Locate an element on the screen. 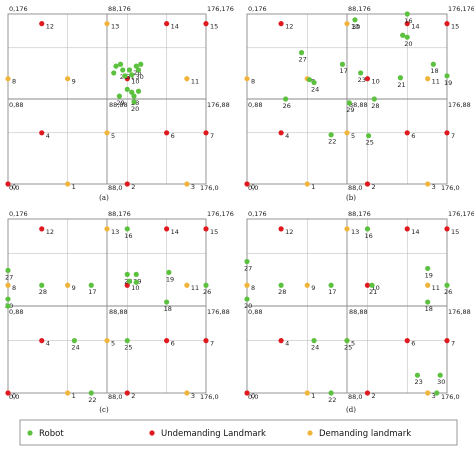  legend-box is located at coordinates (238, 432).